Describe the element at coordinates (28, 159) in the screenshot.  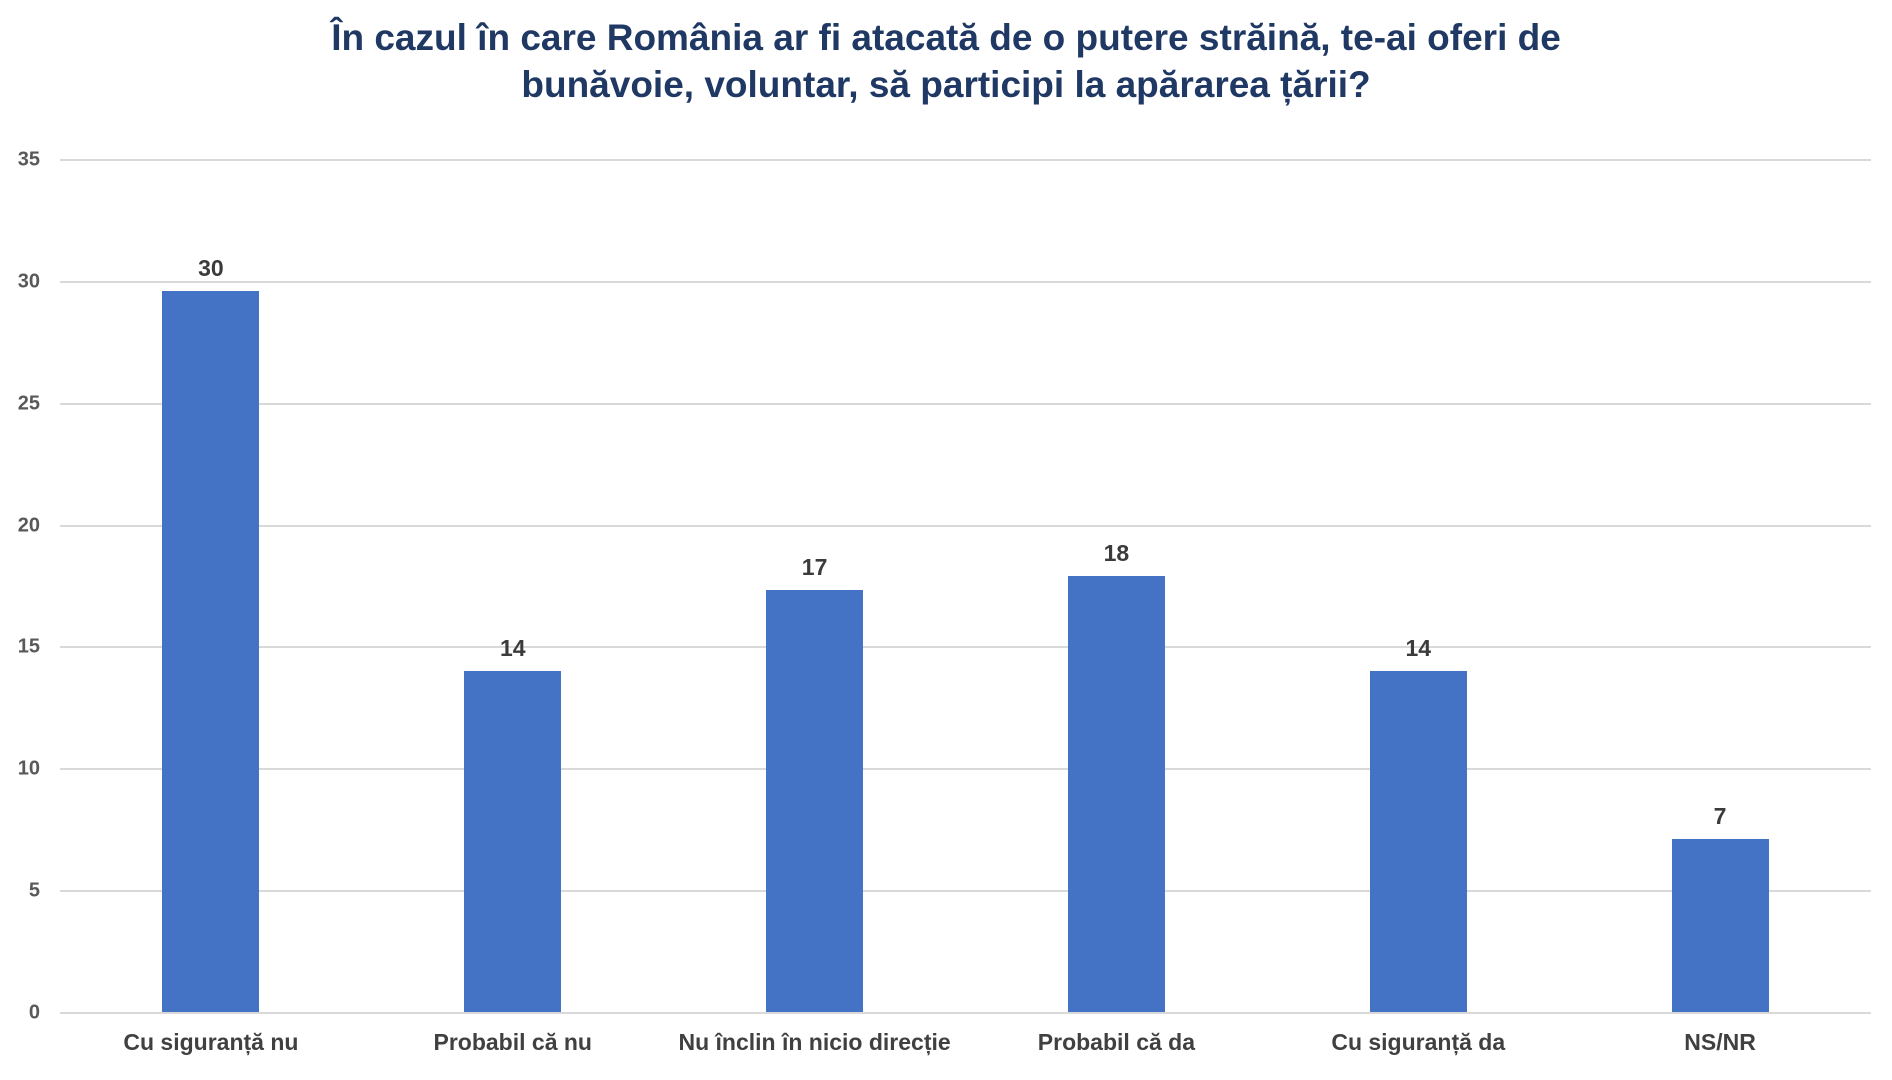
I see `y-tick-label: 35` at that location.